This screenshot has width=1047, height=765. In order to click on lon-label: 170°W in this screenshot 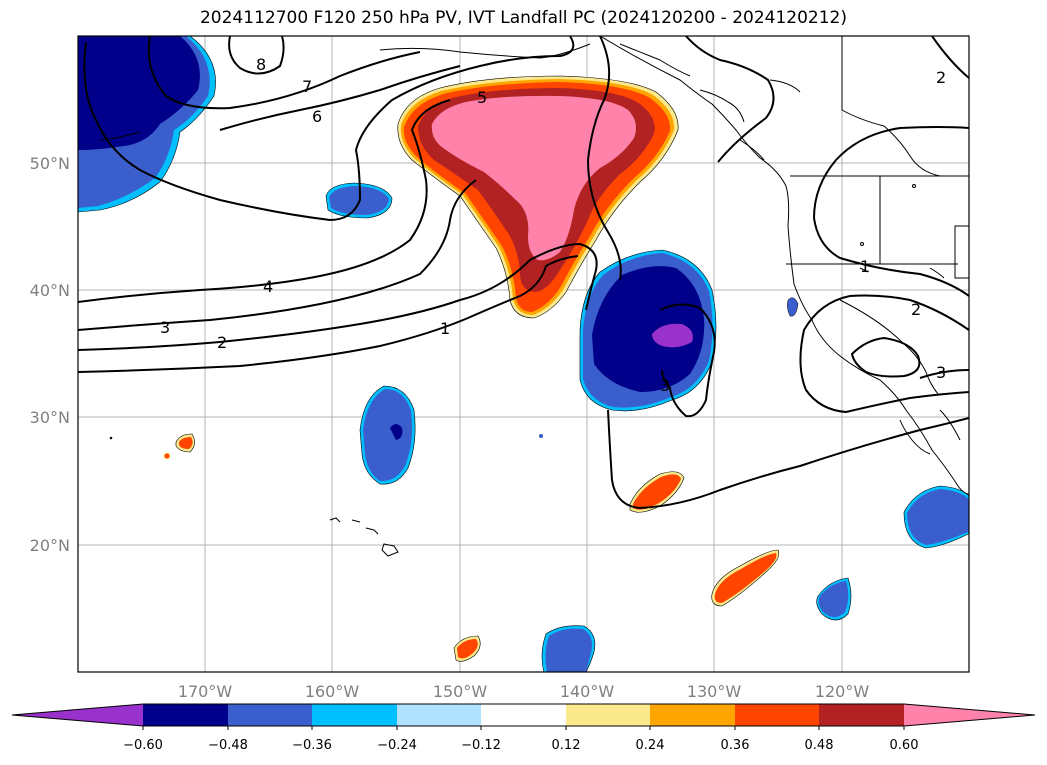, I will do `click(205, 691)`.